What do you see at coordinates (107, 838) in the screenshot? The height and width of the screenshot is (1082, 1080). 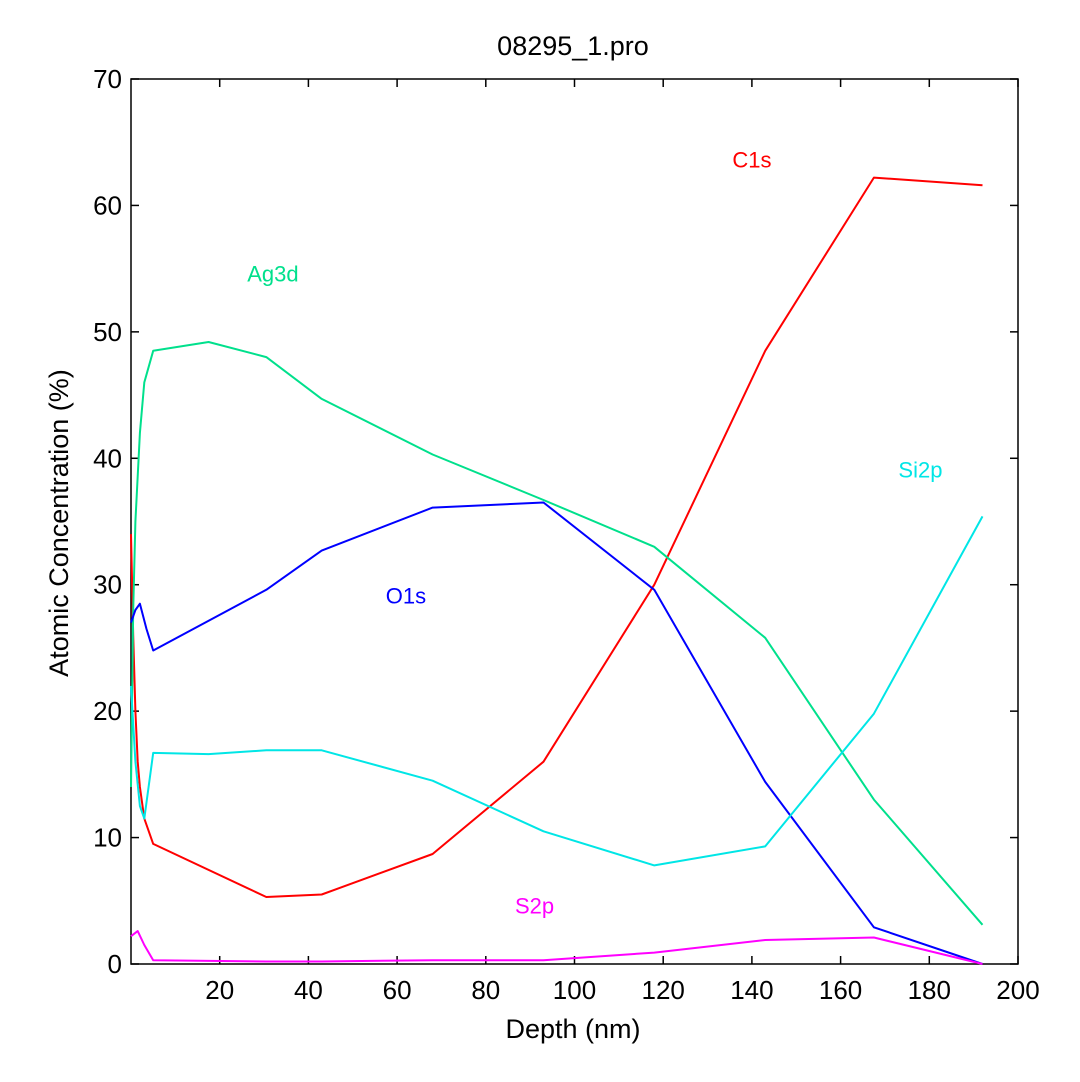 I see `y-tick-label: 10` at bounding box center [107, 838].